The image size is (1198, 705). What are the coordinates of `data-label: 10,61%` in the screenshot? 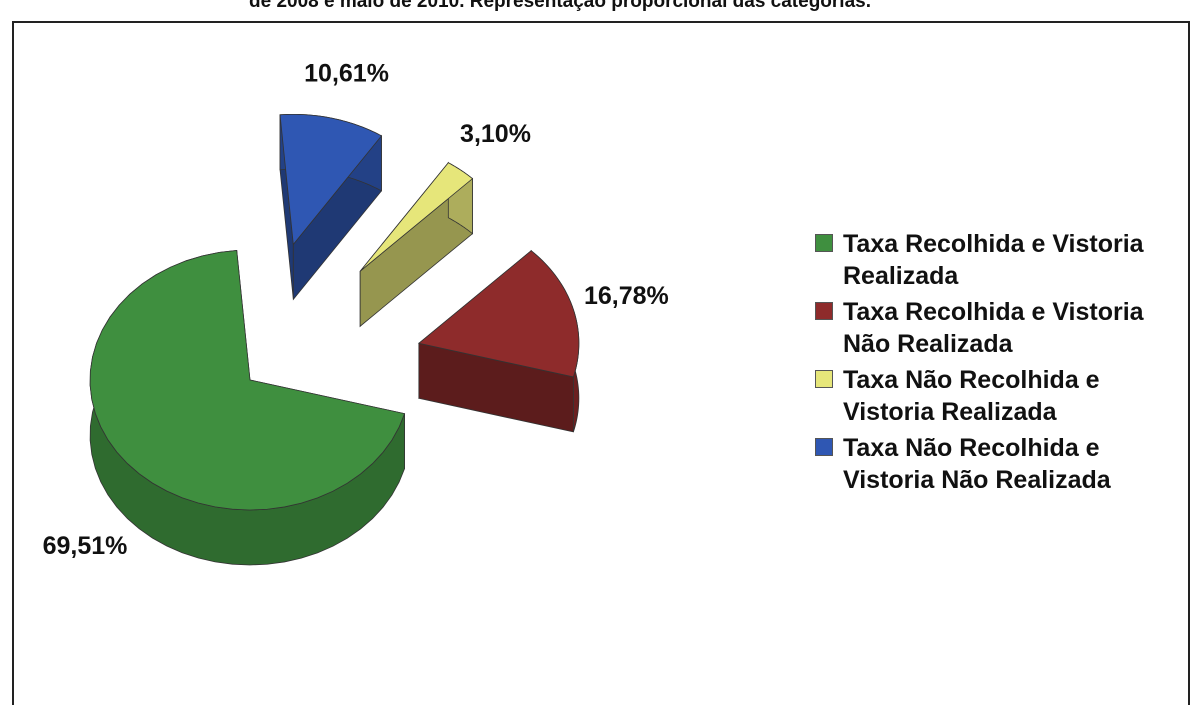 It's located at (346, 73).